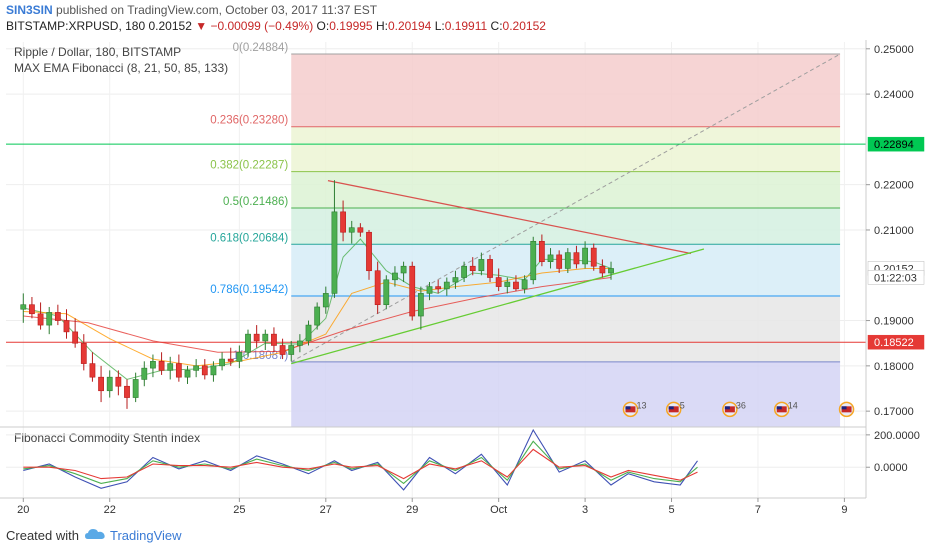 Image resolution: width=932 pixels, height=550 pixels. Describe the element at coordinates (97, 52) in the screenshot. I see `chart-title: Ripple / Dollar, 180, BITSTAMP` at that location.